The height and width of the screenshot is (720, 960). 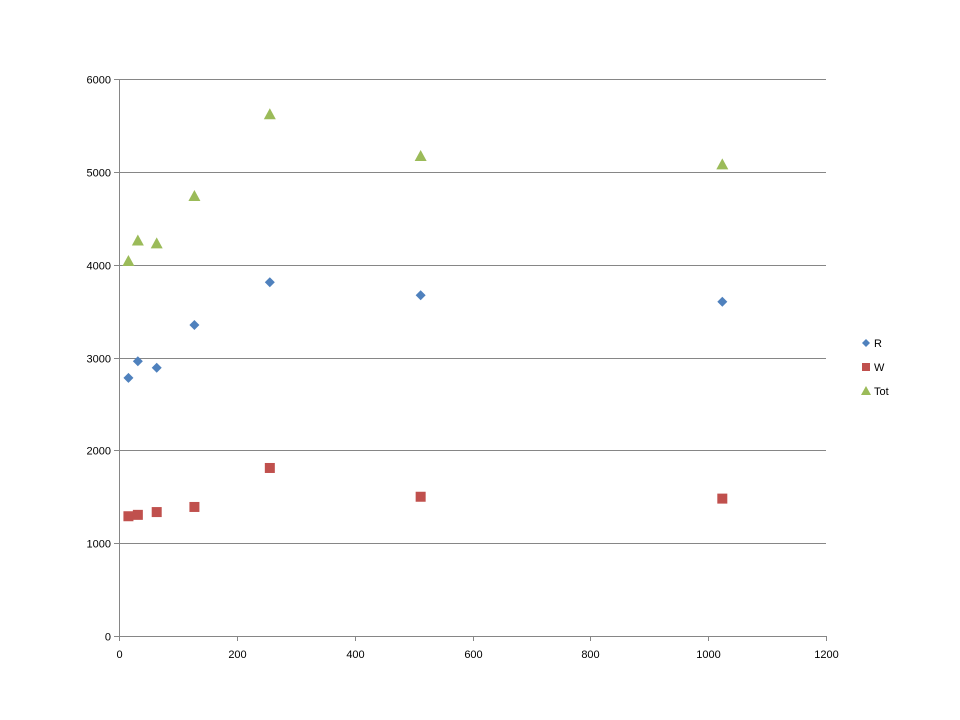 I want to click on legend-entry-w: W, so click(x=873, y=368).